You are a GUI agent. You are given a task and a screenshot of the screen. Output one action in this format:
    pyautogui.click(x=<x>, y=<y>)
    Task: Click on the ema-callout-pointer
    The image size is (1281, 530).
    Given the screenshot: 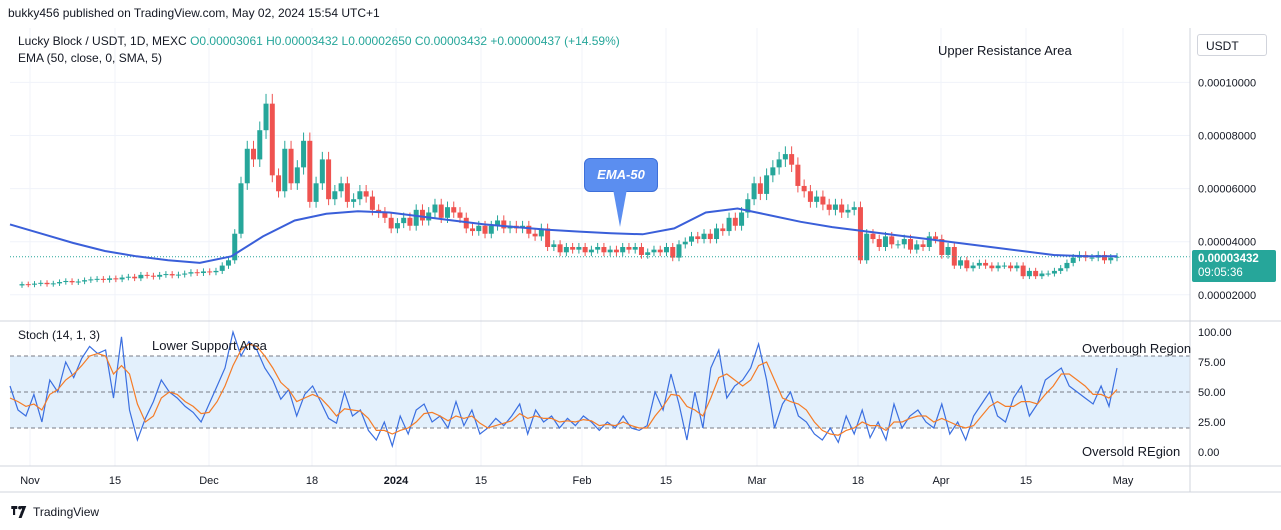 What is the action you would take?
    pyautogui.click(x=620, y=208)
    